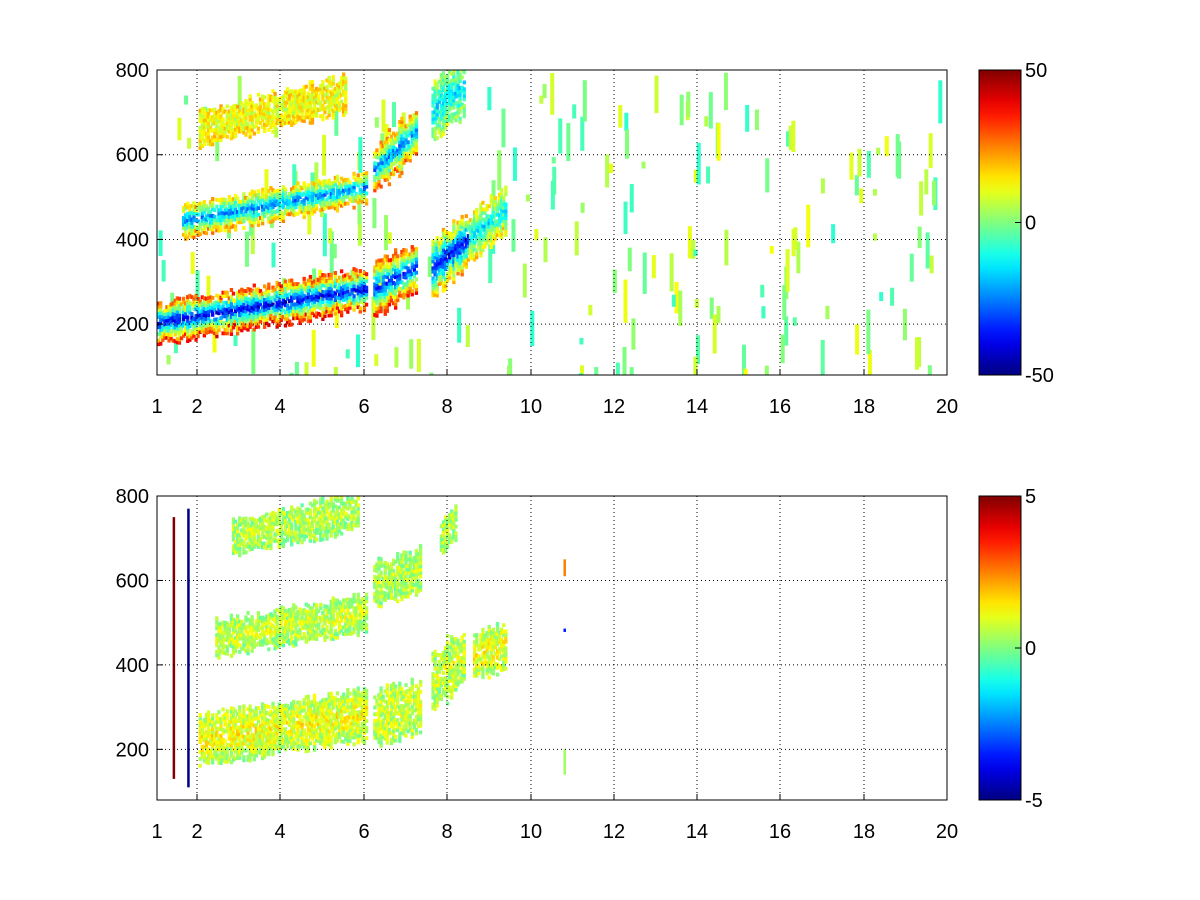 Image resolution: width=1200 pixels, height=900 pixels. What do you see at coordinates (1030, 497) in the screenshot?
I see `colorbar-tick-label: 5` at bounding box center [1030, 497].